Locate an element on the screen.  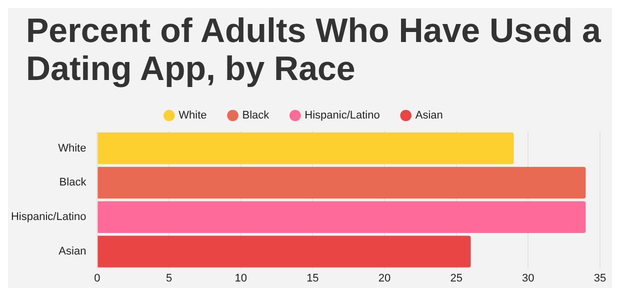
x-tick-label: 0 is located at coordinates (97, 278).